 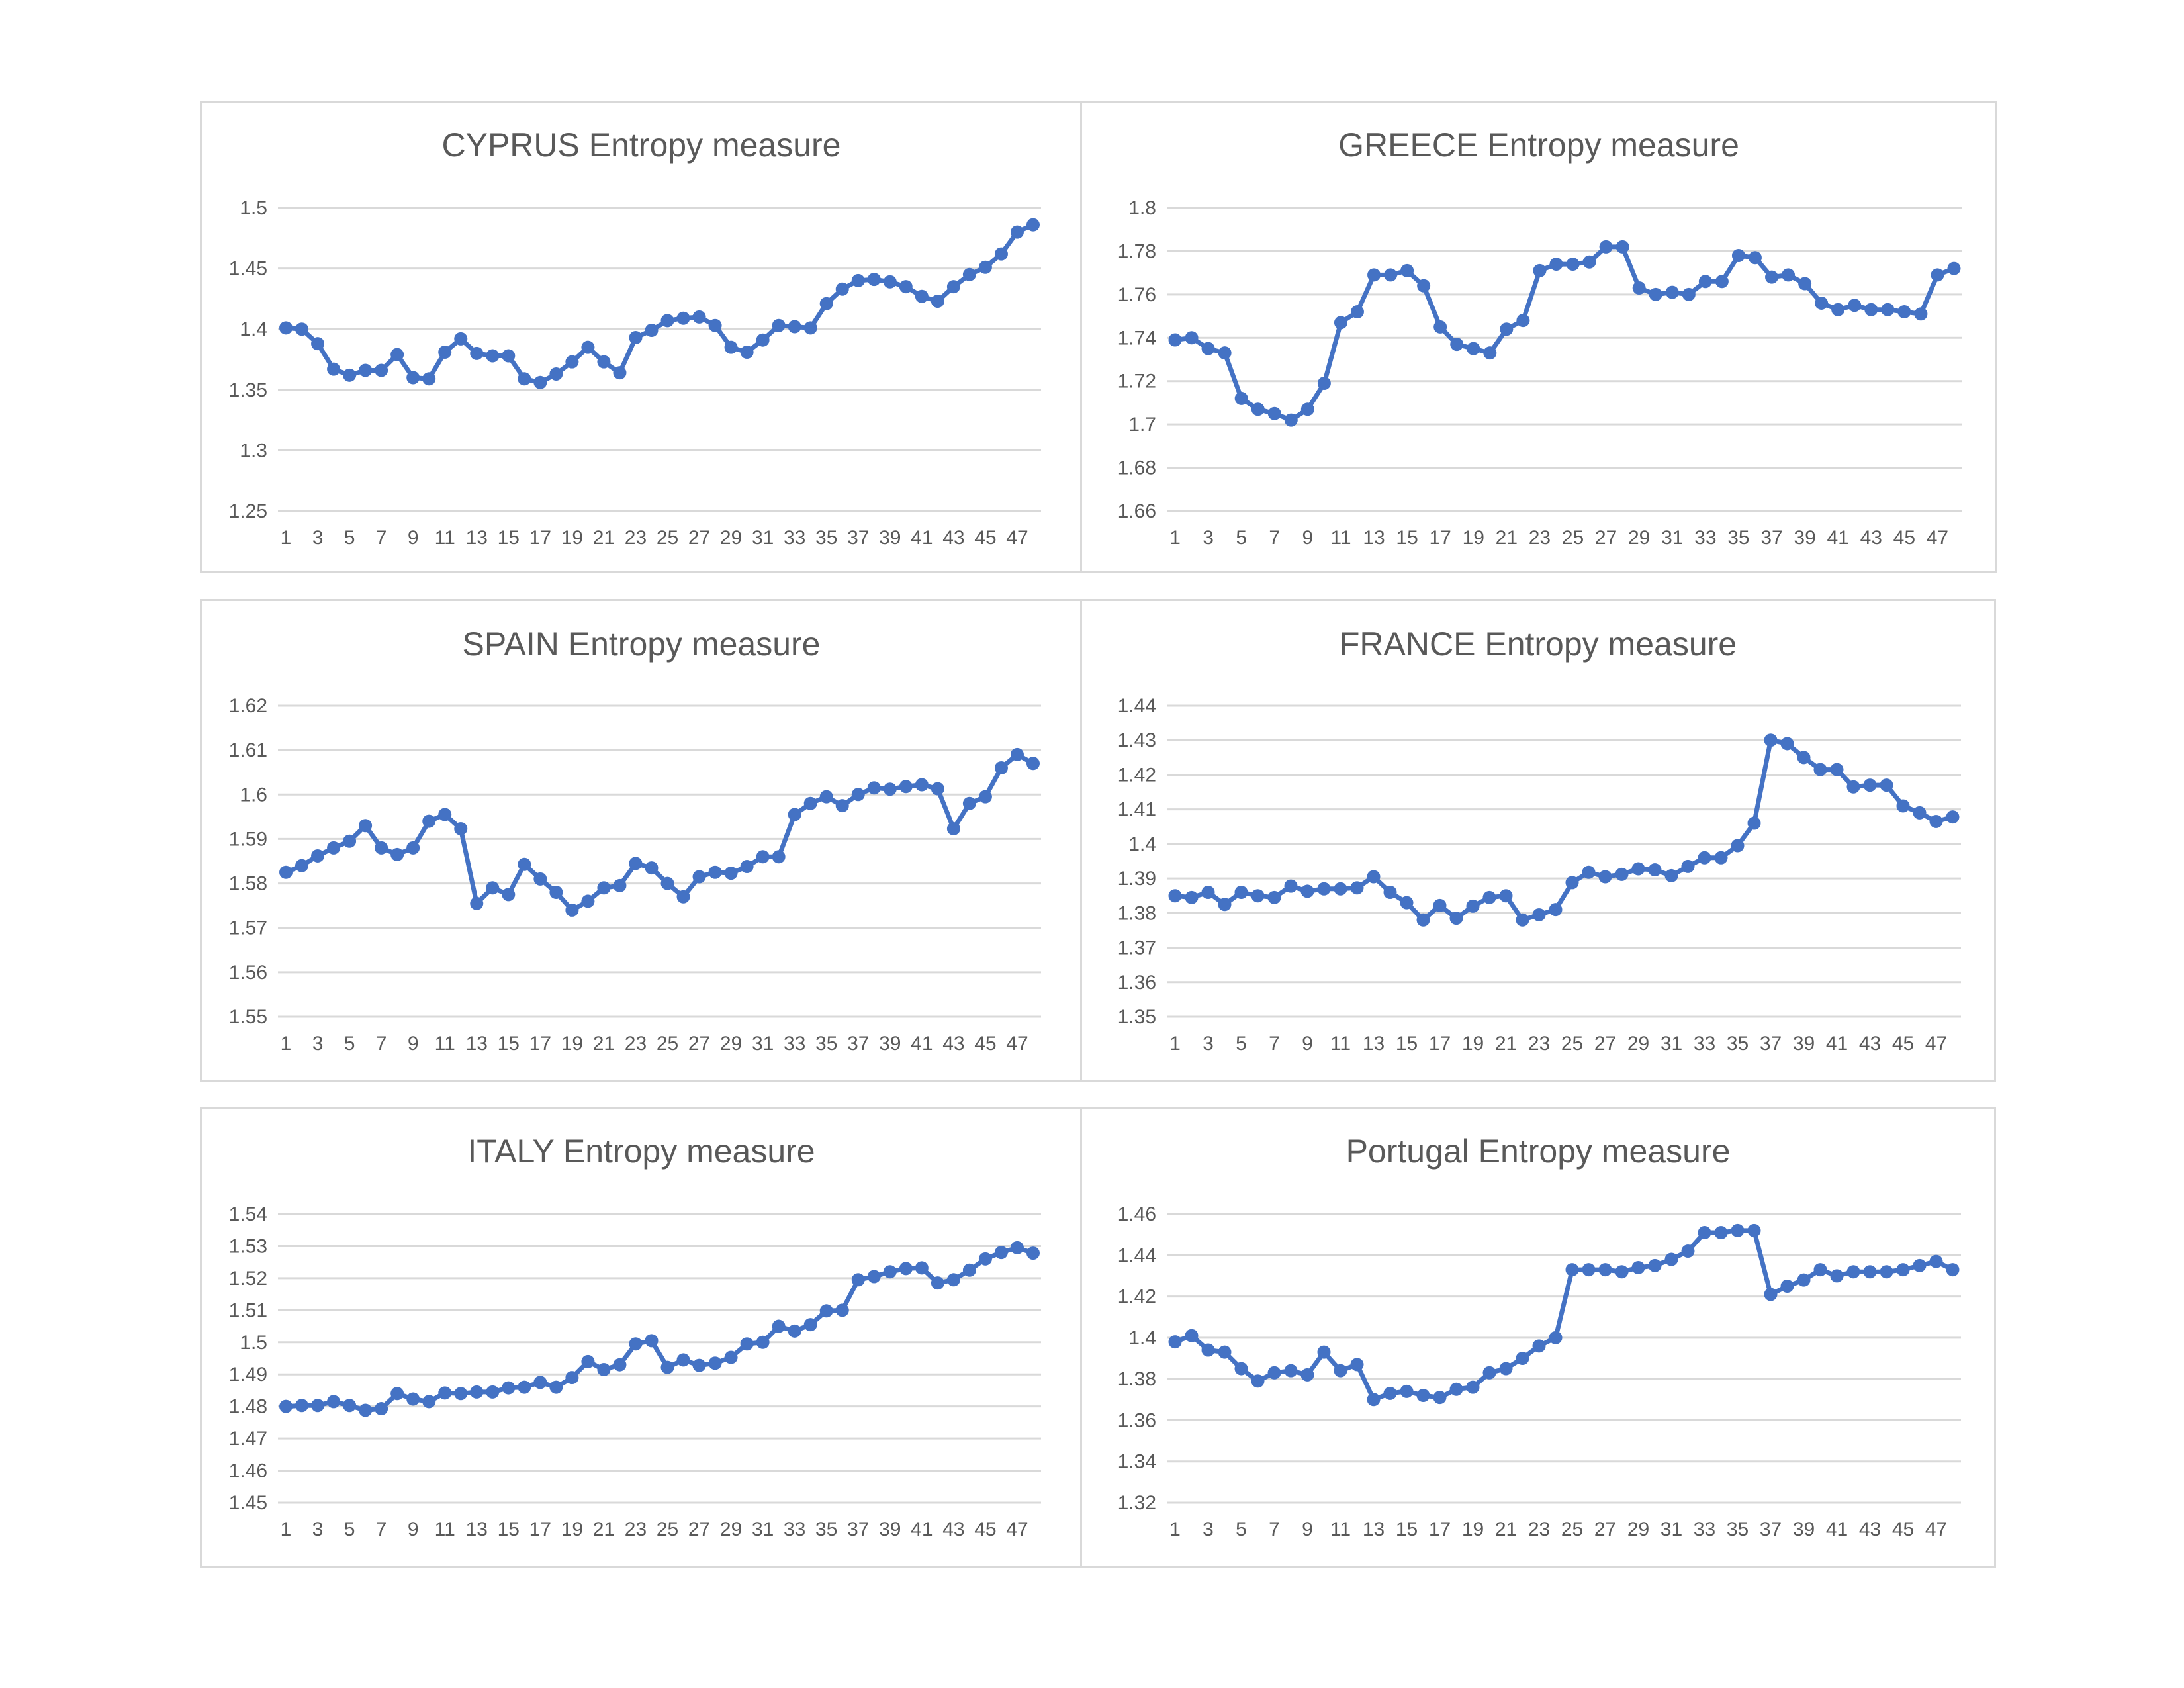 I want to click on x-tick-label: 33, so click(x=1704, y=1044).